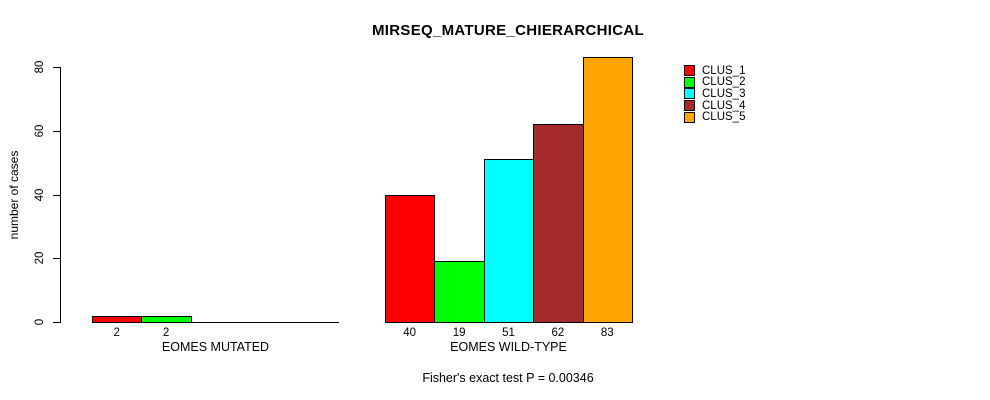  Describe the element at coordinates (459, 333) in the screenshot. I see `bar-value-label: 19` at that location.